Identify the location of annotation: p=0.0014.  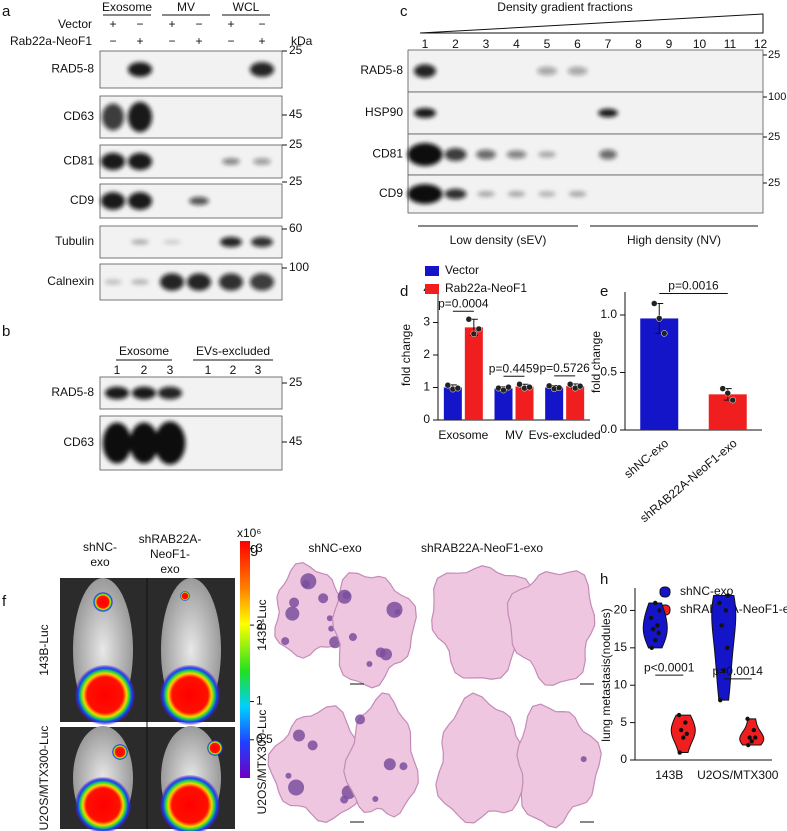
(738, 671).